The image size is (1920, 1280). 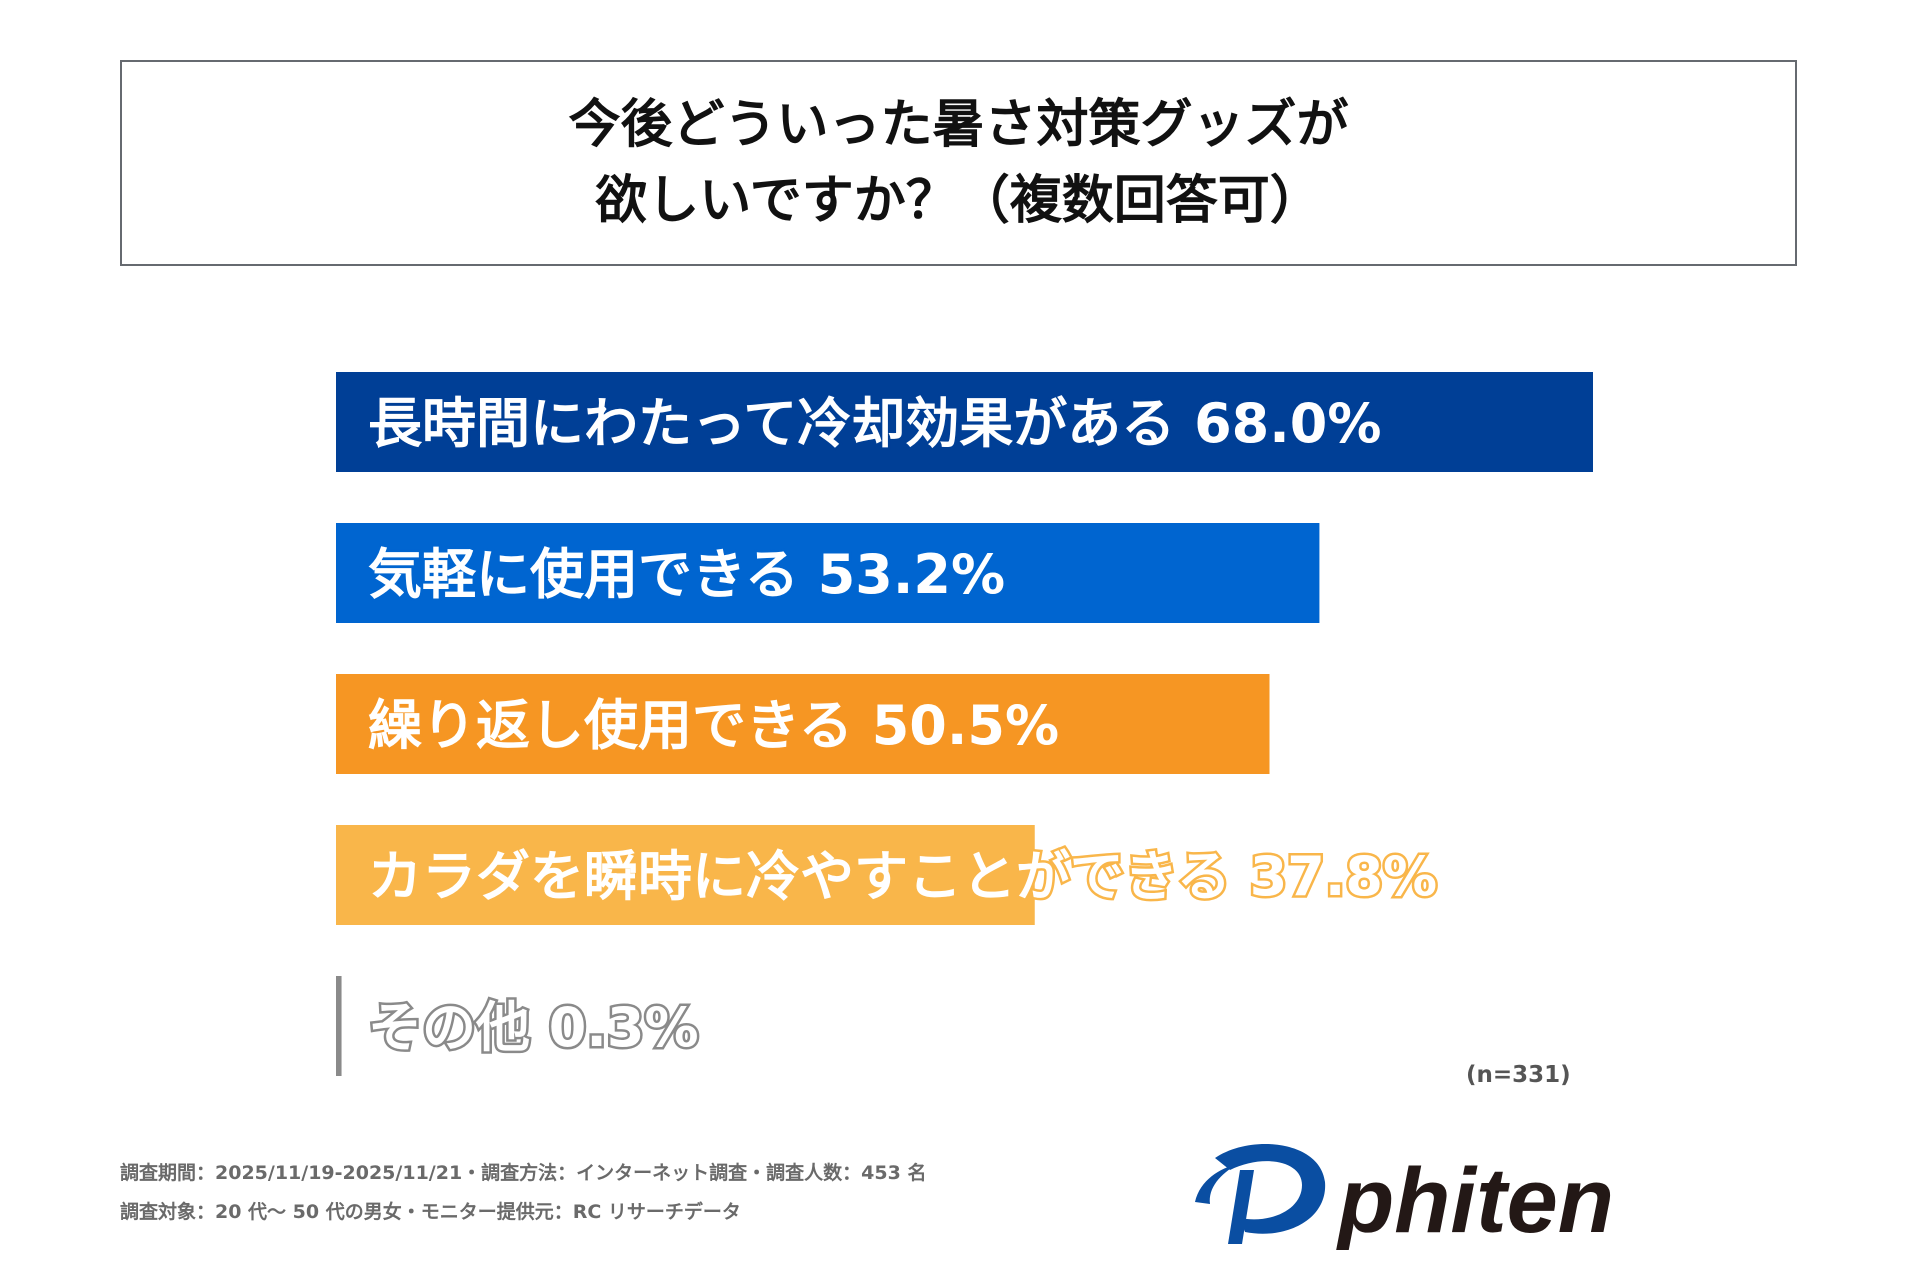 What do you see at coordinates (713, 725) in the screenshot?
I see `bar-label-3: 繰り返し使用できる 50.5%` at bounding box center [713, 725].